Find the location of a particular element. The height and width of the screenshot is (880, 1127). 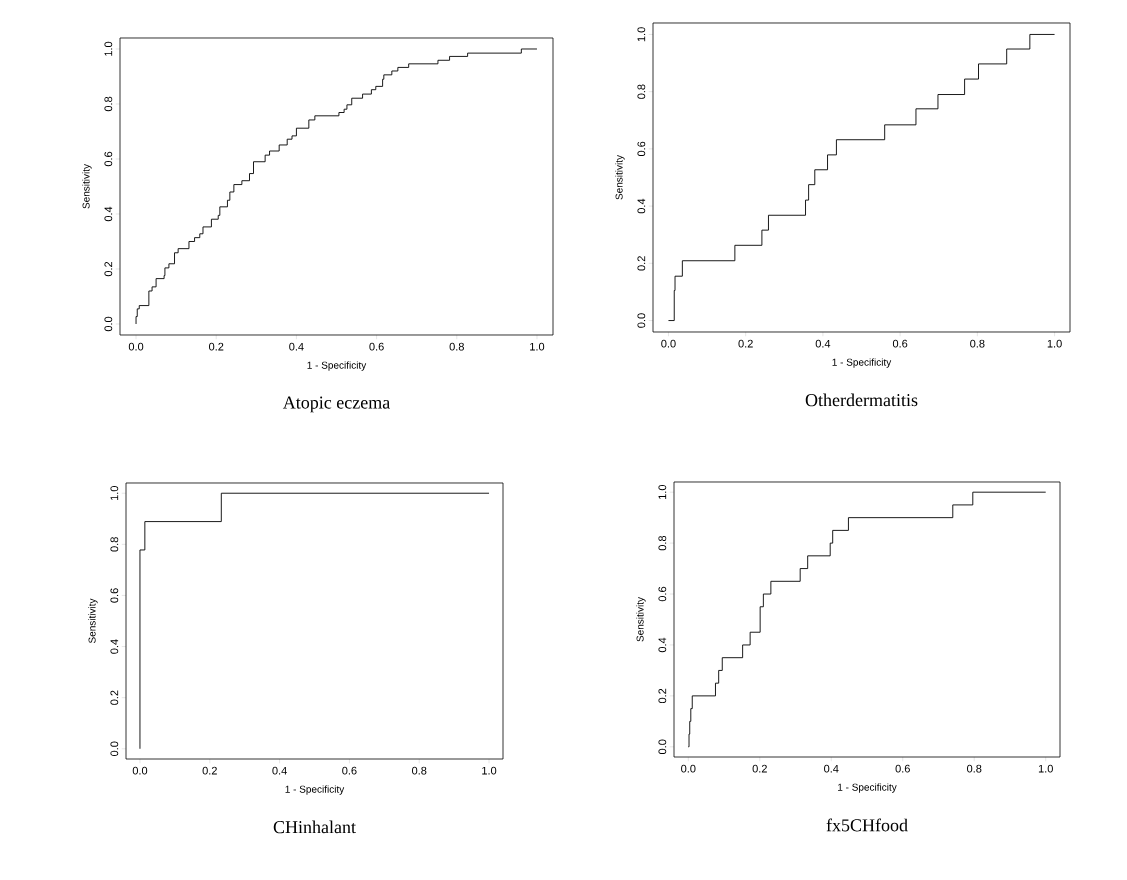

text: Atopic eczema is located at coordinates (336, 404).